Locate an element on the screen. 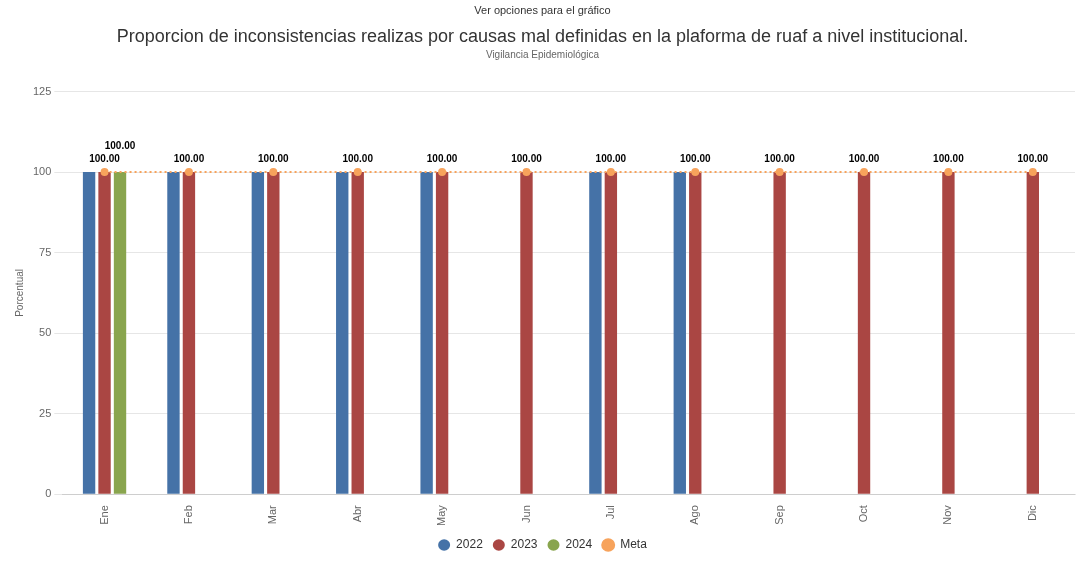 The image size is (1085, 571). legend-label: 2024 is located at coordinates (579, 544).